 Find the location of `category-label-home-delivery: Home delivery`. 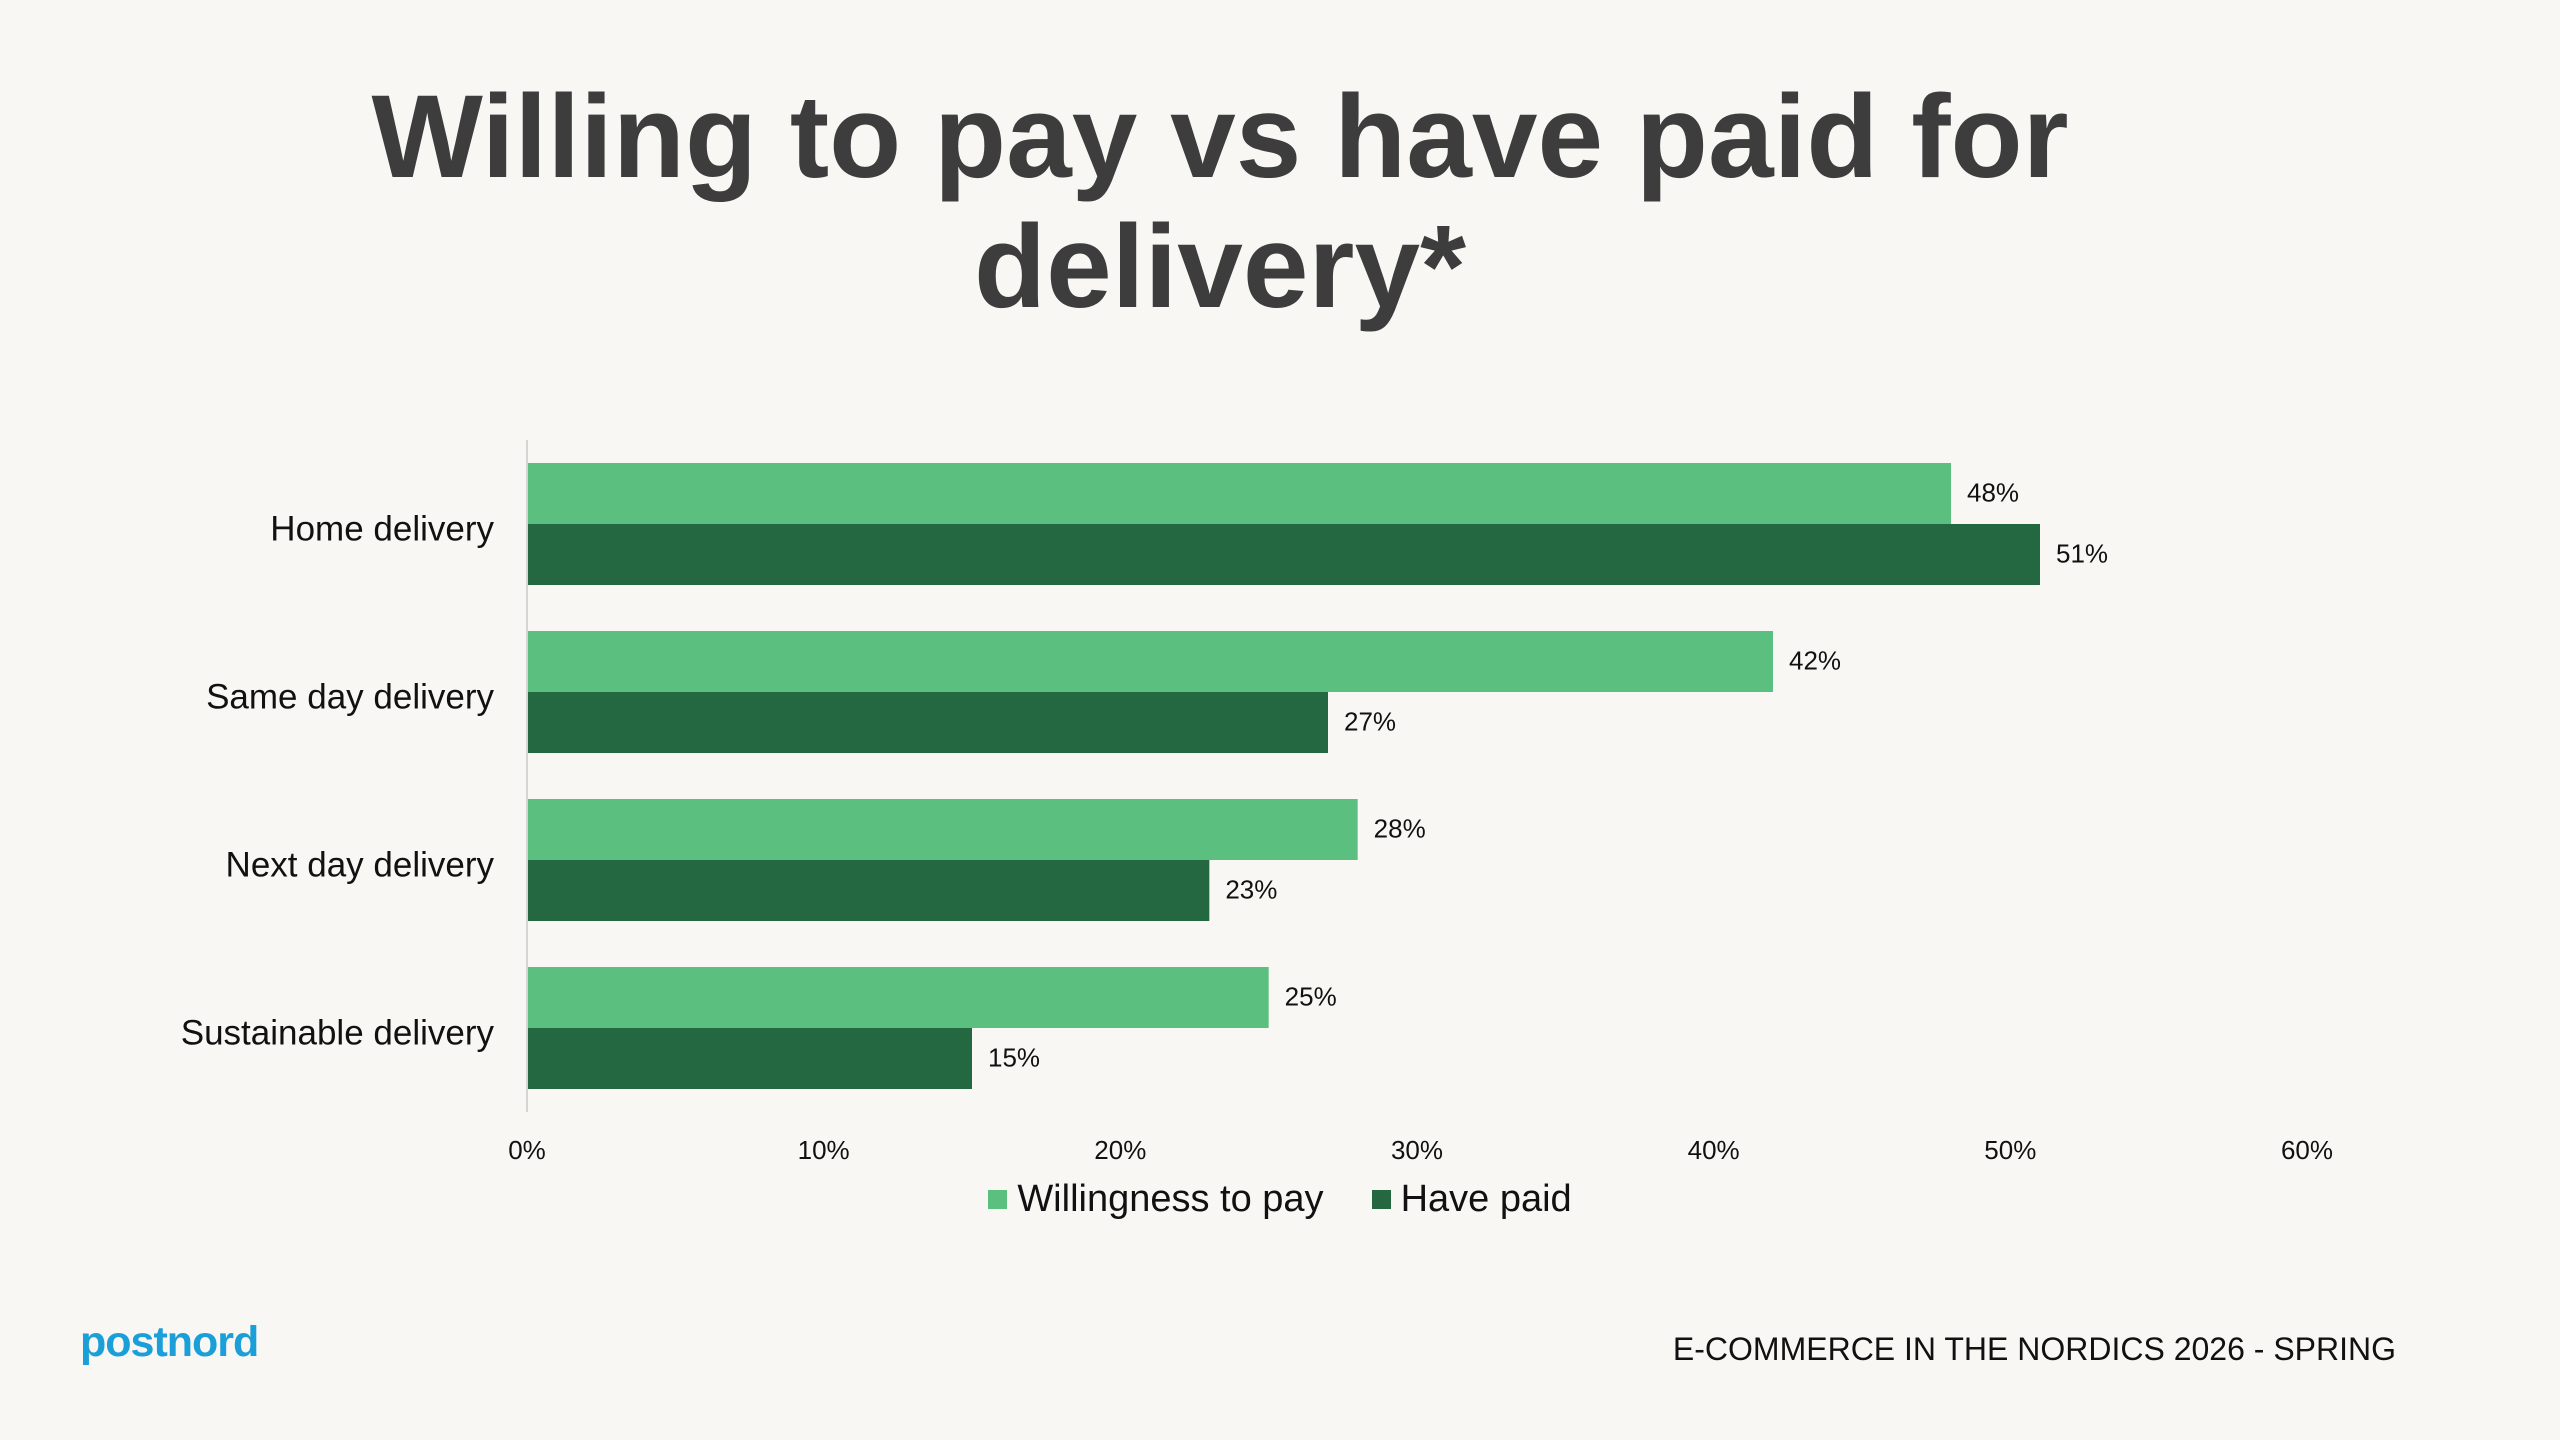

category-label-home-delivery: Home delivery is located at coordinates (382, 528).